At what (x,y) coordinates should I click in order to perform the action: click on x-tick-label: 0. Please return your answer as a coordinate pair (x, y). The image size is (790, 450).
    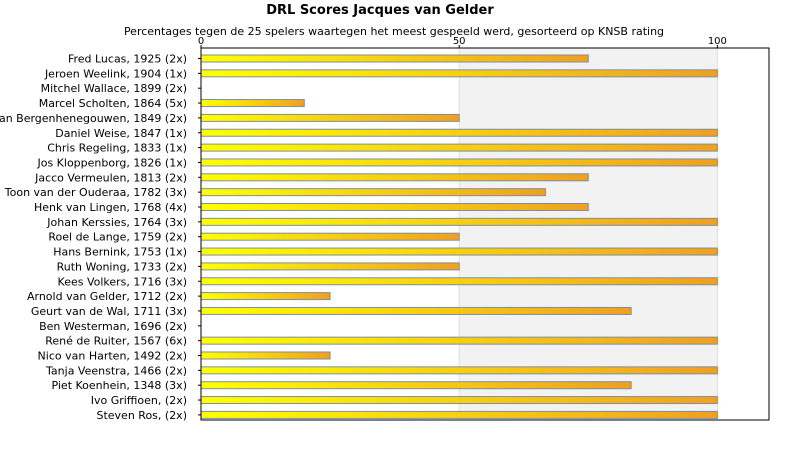
    Looking at the image, I should click on (201, 41).